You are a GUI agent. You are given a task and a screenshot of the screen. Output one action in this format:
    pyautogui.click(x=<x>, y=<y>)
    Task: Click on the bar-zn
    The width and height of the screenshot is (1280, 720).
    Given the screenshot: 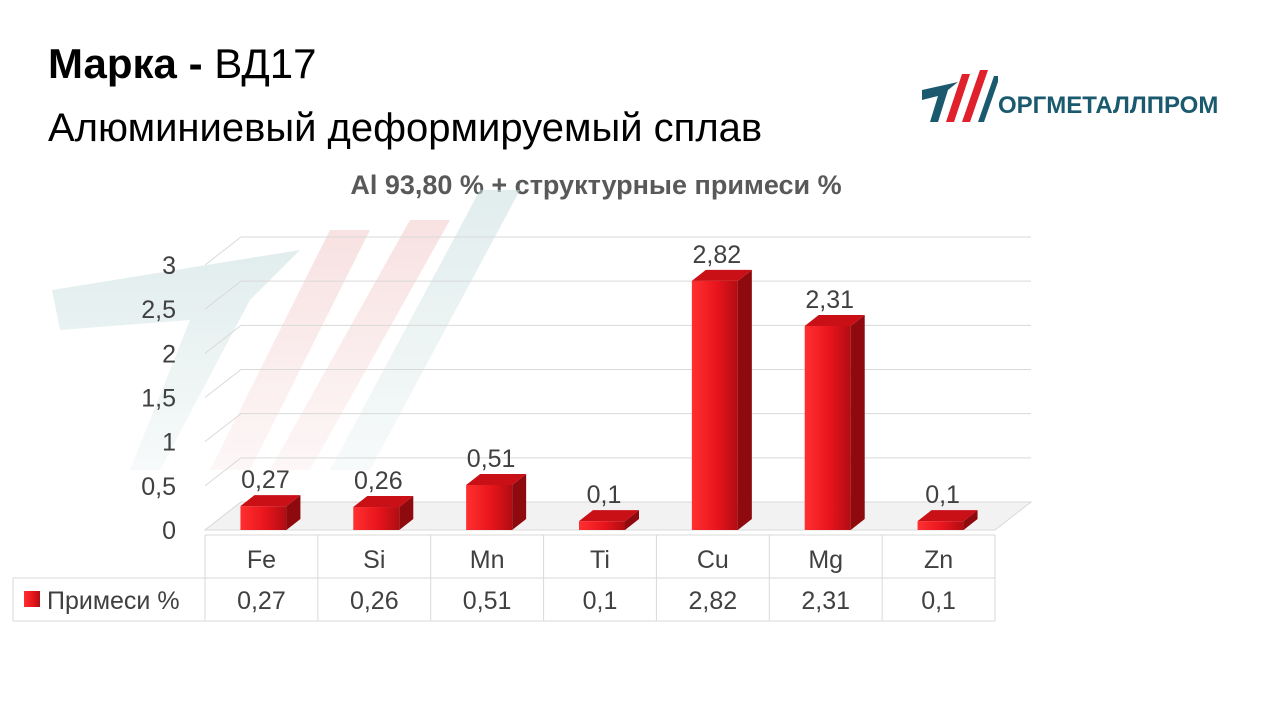 What is the action you would take?
    pyautogui.click(x=947, y=520)
    